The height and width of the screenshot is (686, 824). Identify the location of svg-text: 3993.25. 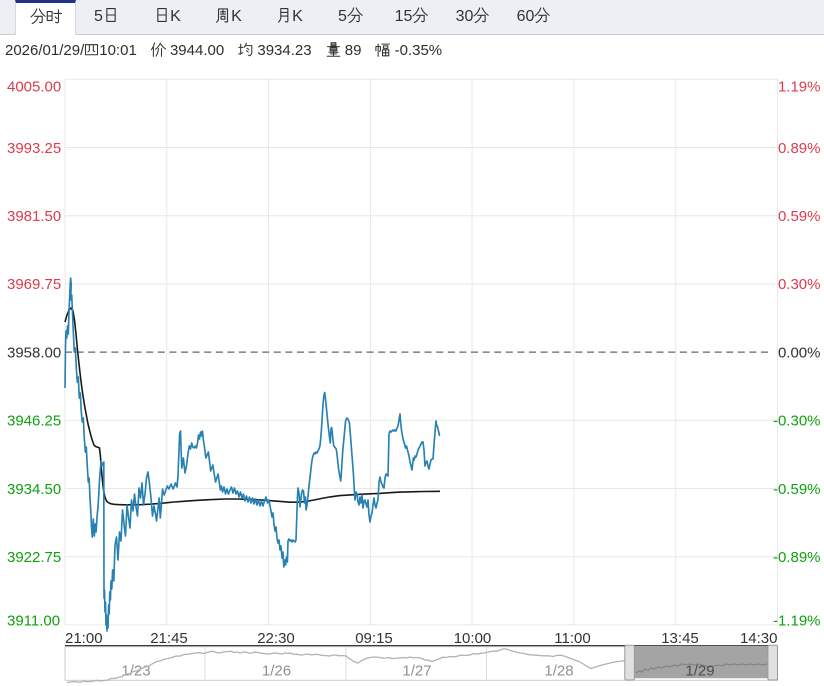
(34, 148).